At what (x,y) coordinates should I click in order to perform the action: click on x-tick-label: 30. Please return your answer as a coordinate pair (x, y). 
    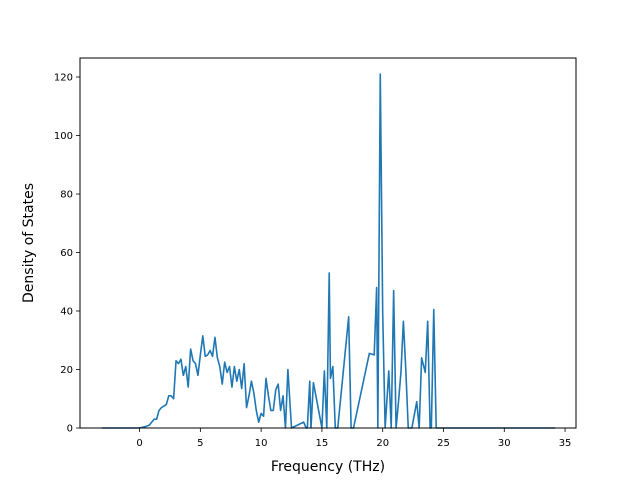
    Looking at the image, I should click on (504, 443).